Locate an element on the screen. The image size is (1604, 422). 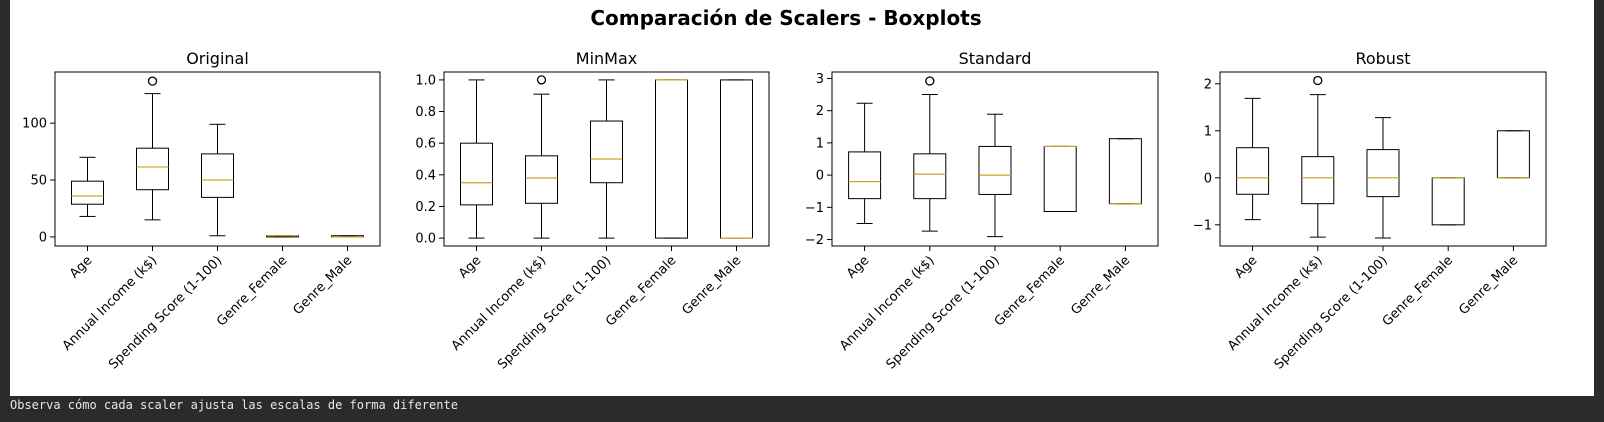
y-tick-label: 0.6 is located at coordinates (425, 144).